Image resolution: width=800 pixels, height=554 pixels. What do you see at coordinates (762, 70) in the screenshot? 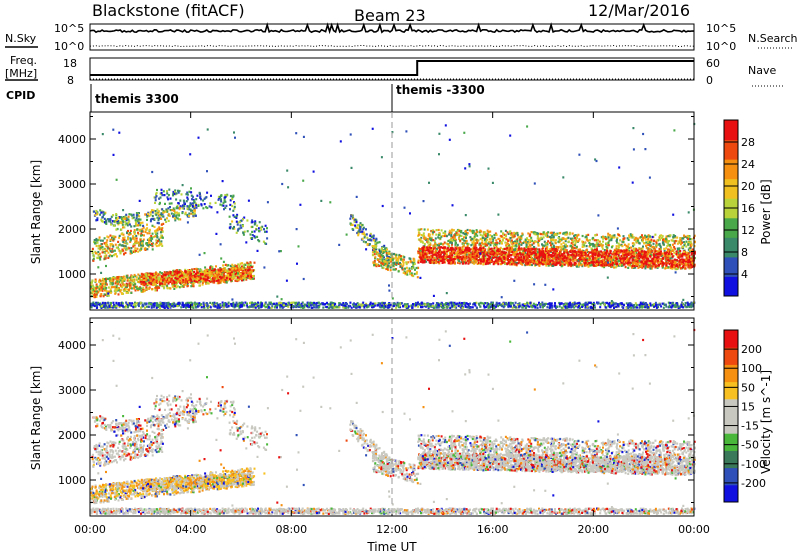
I see `nave-label: Nave` at bounding box center [762, 70].